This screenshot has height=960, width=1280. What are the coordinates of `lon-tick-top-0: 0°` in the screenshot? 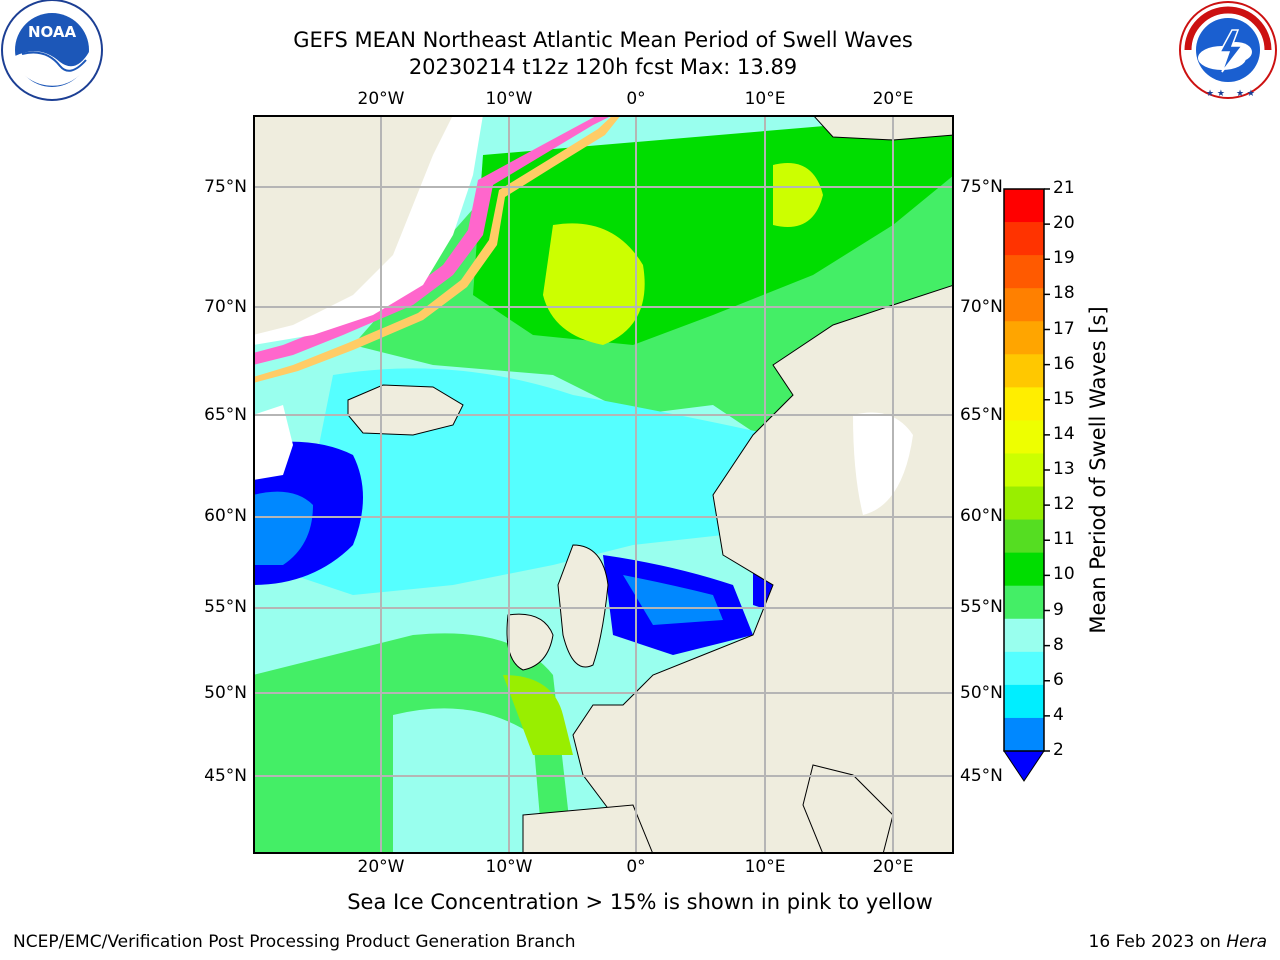 It's located at (636, 99).